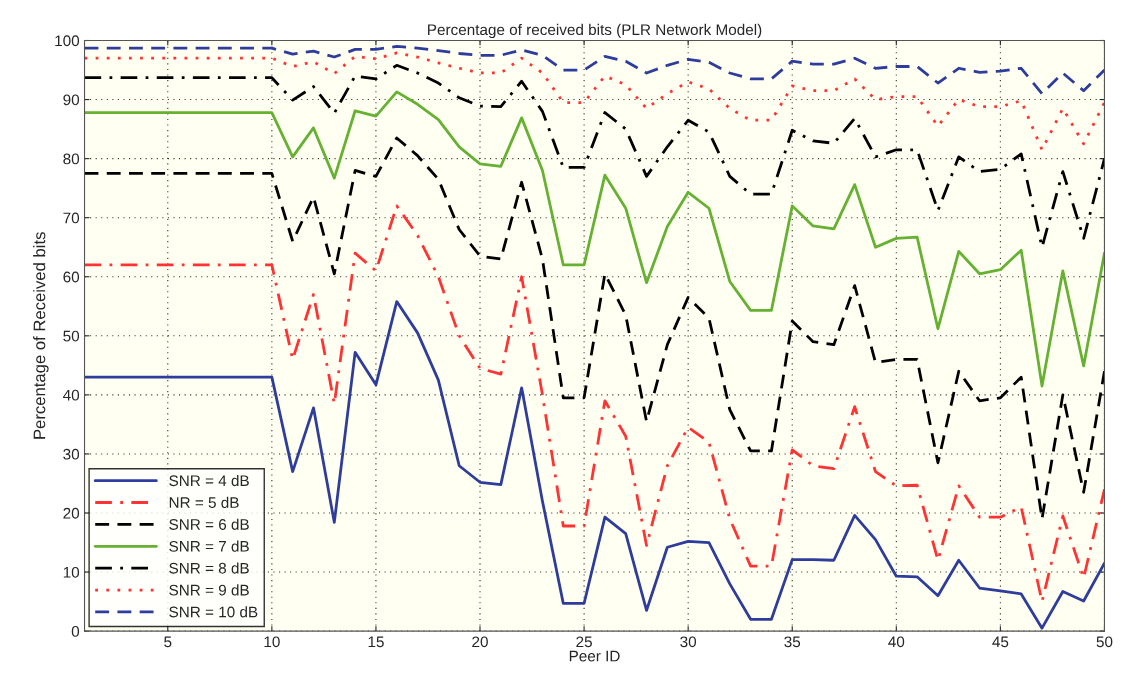  What do you see at coordinates (204, 502) in the screenshot?
I see `legend-label: NR = 5 dB` at bounding box center [204, 502].